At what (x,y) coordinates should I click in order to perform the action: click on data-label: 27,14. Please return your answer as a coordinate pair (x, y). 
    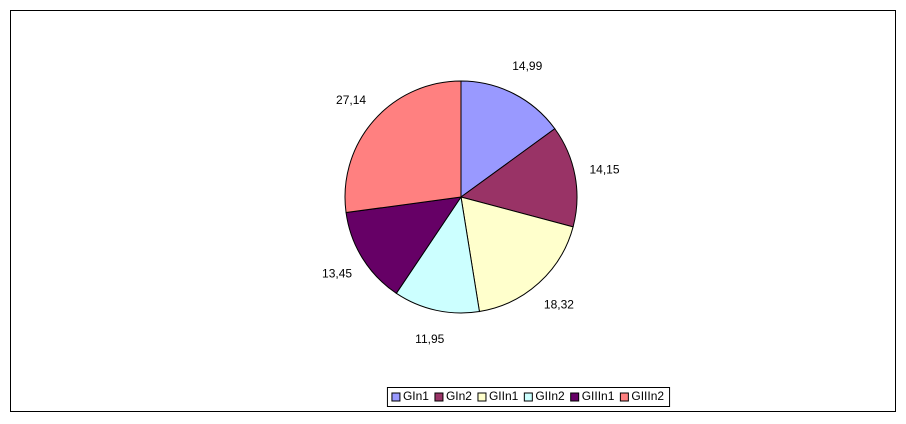
    Looking at the image, I should click on (351, 100).